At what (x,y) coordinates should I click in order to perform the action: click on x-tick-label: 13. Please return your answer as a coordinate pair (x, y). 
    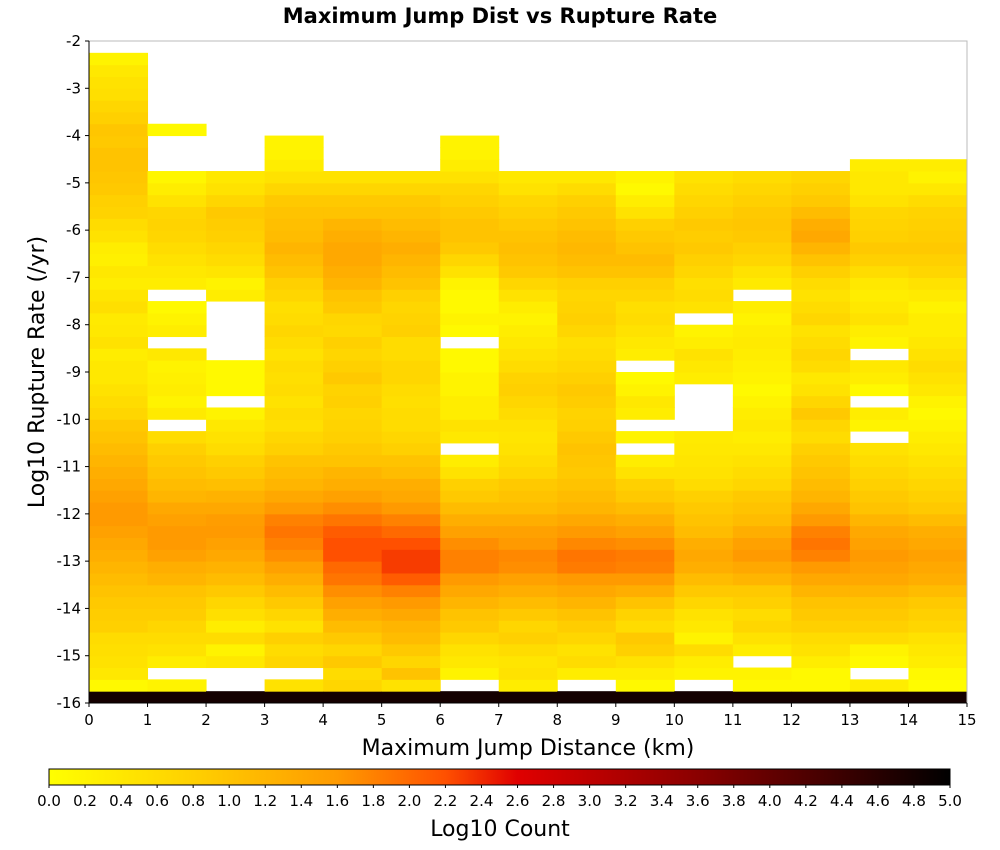
    Looking at the image, I should click on (849, 720).